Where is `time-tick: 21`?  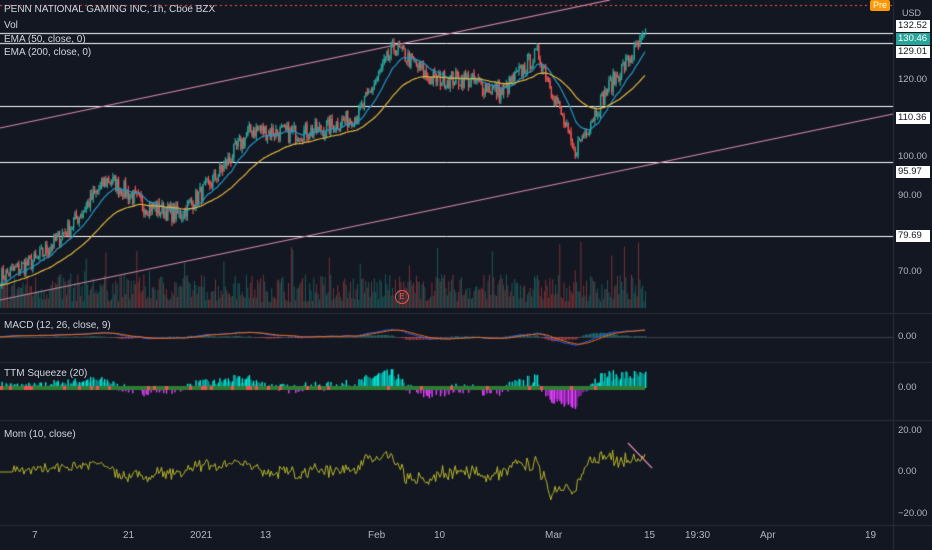 time-tick: 21 is located at coordinates (129, 535).